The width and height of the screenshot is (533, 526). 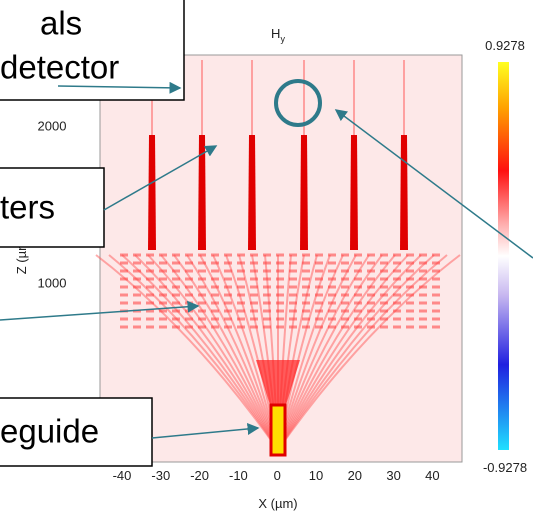 What do you see at coordinates (122, 475) in the screenshot?
I see `x-tick-label: -40` at bounding box center [122, 475].